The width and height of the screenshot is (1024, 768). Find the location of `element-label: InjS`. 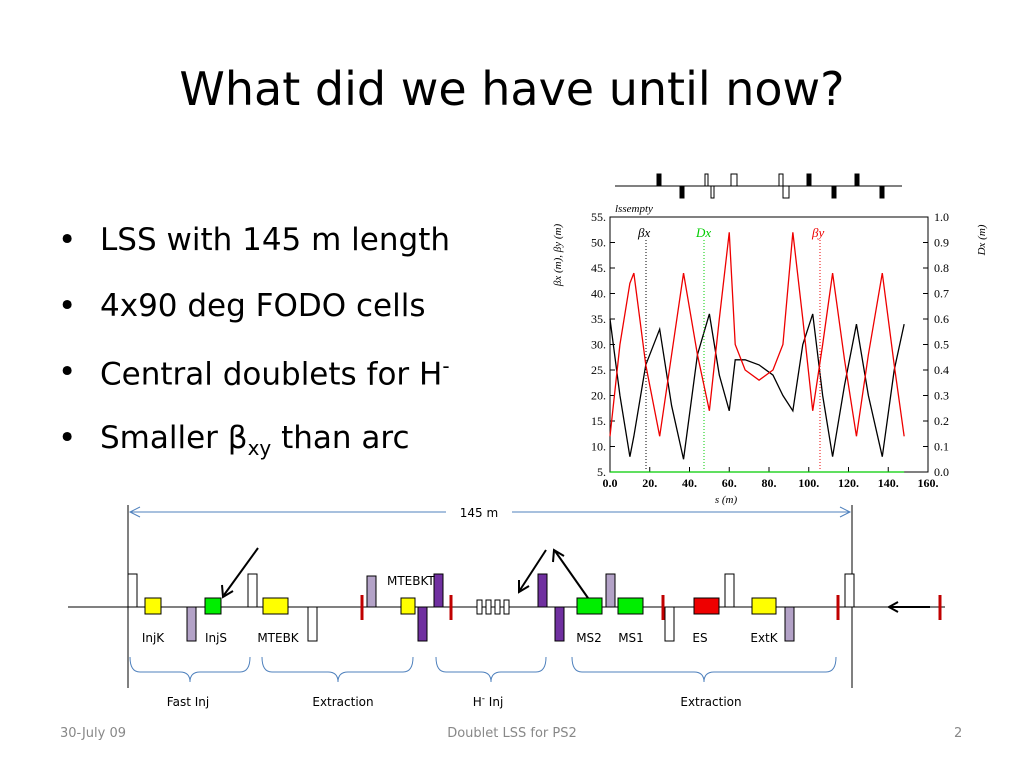

element-label: InjS is located at coordinates (216, 638).